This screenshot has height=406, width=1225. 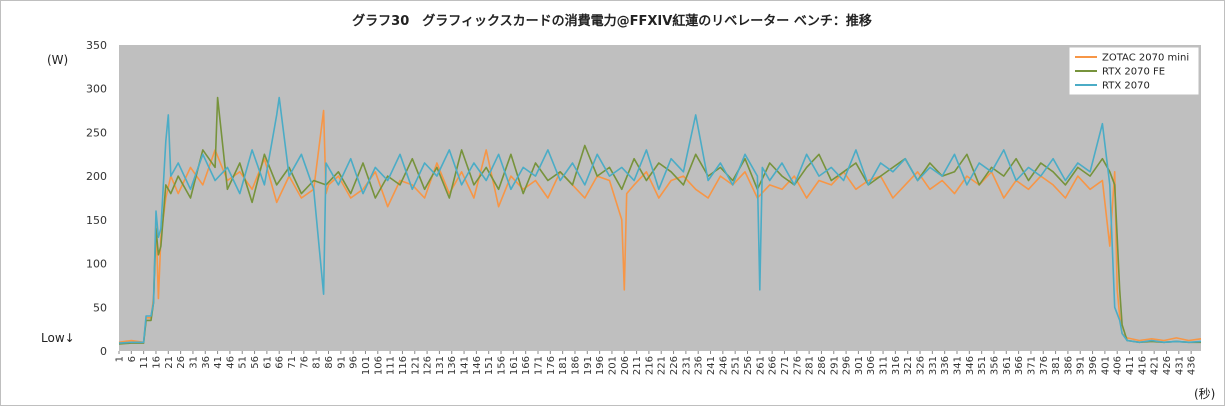 I want to click on x-tick-label: 136, so click(x=452, y=365).